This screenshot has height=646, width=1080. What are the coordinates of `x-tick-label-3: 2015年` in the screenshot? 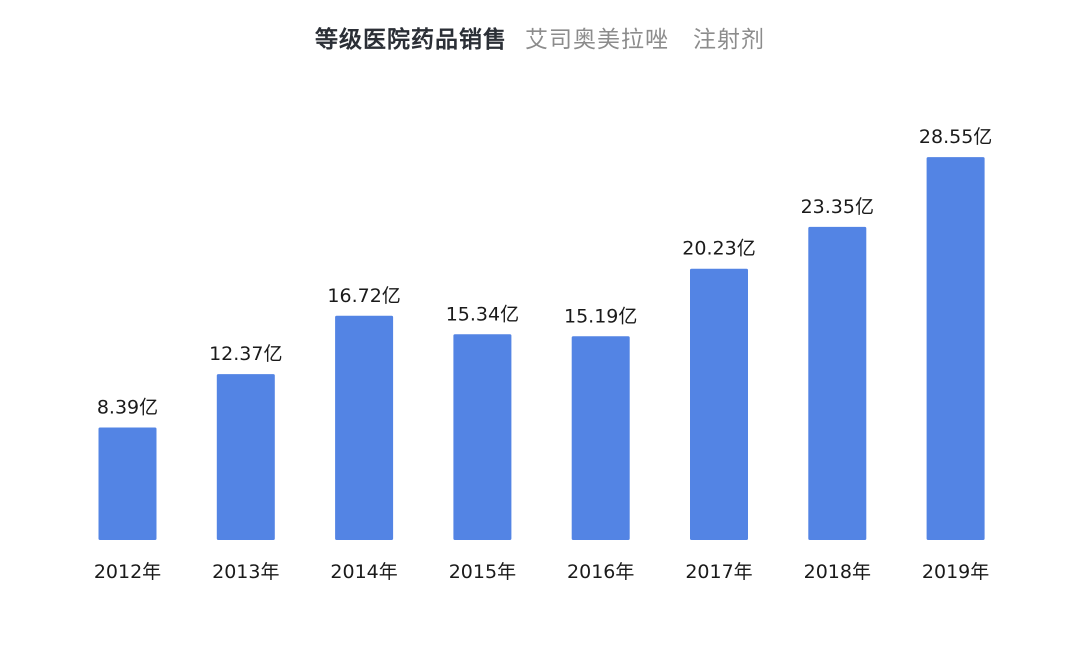 It's located at (482, 572).